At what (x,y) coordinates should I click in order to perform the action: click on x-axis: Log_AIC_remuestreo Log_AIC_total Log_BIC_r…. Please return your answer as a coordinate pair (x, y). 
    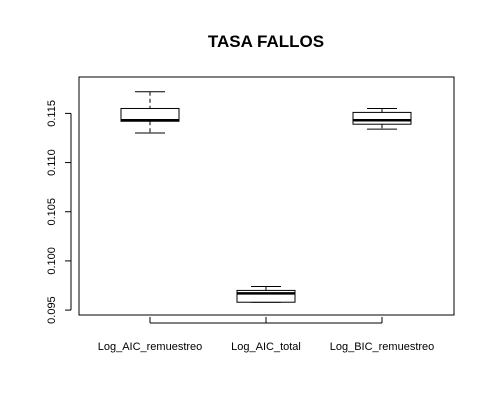
    Looking at the image, I should click on (266, 335).